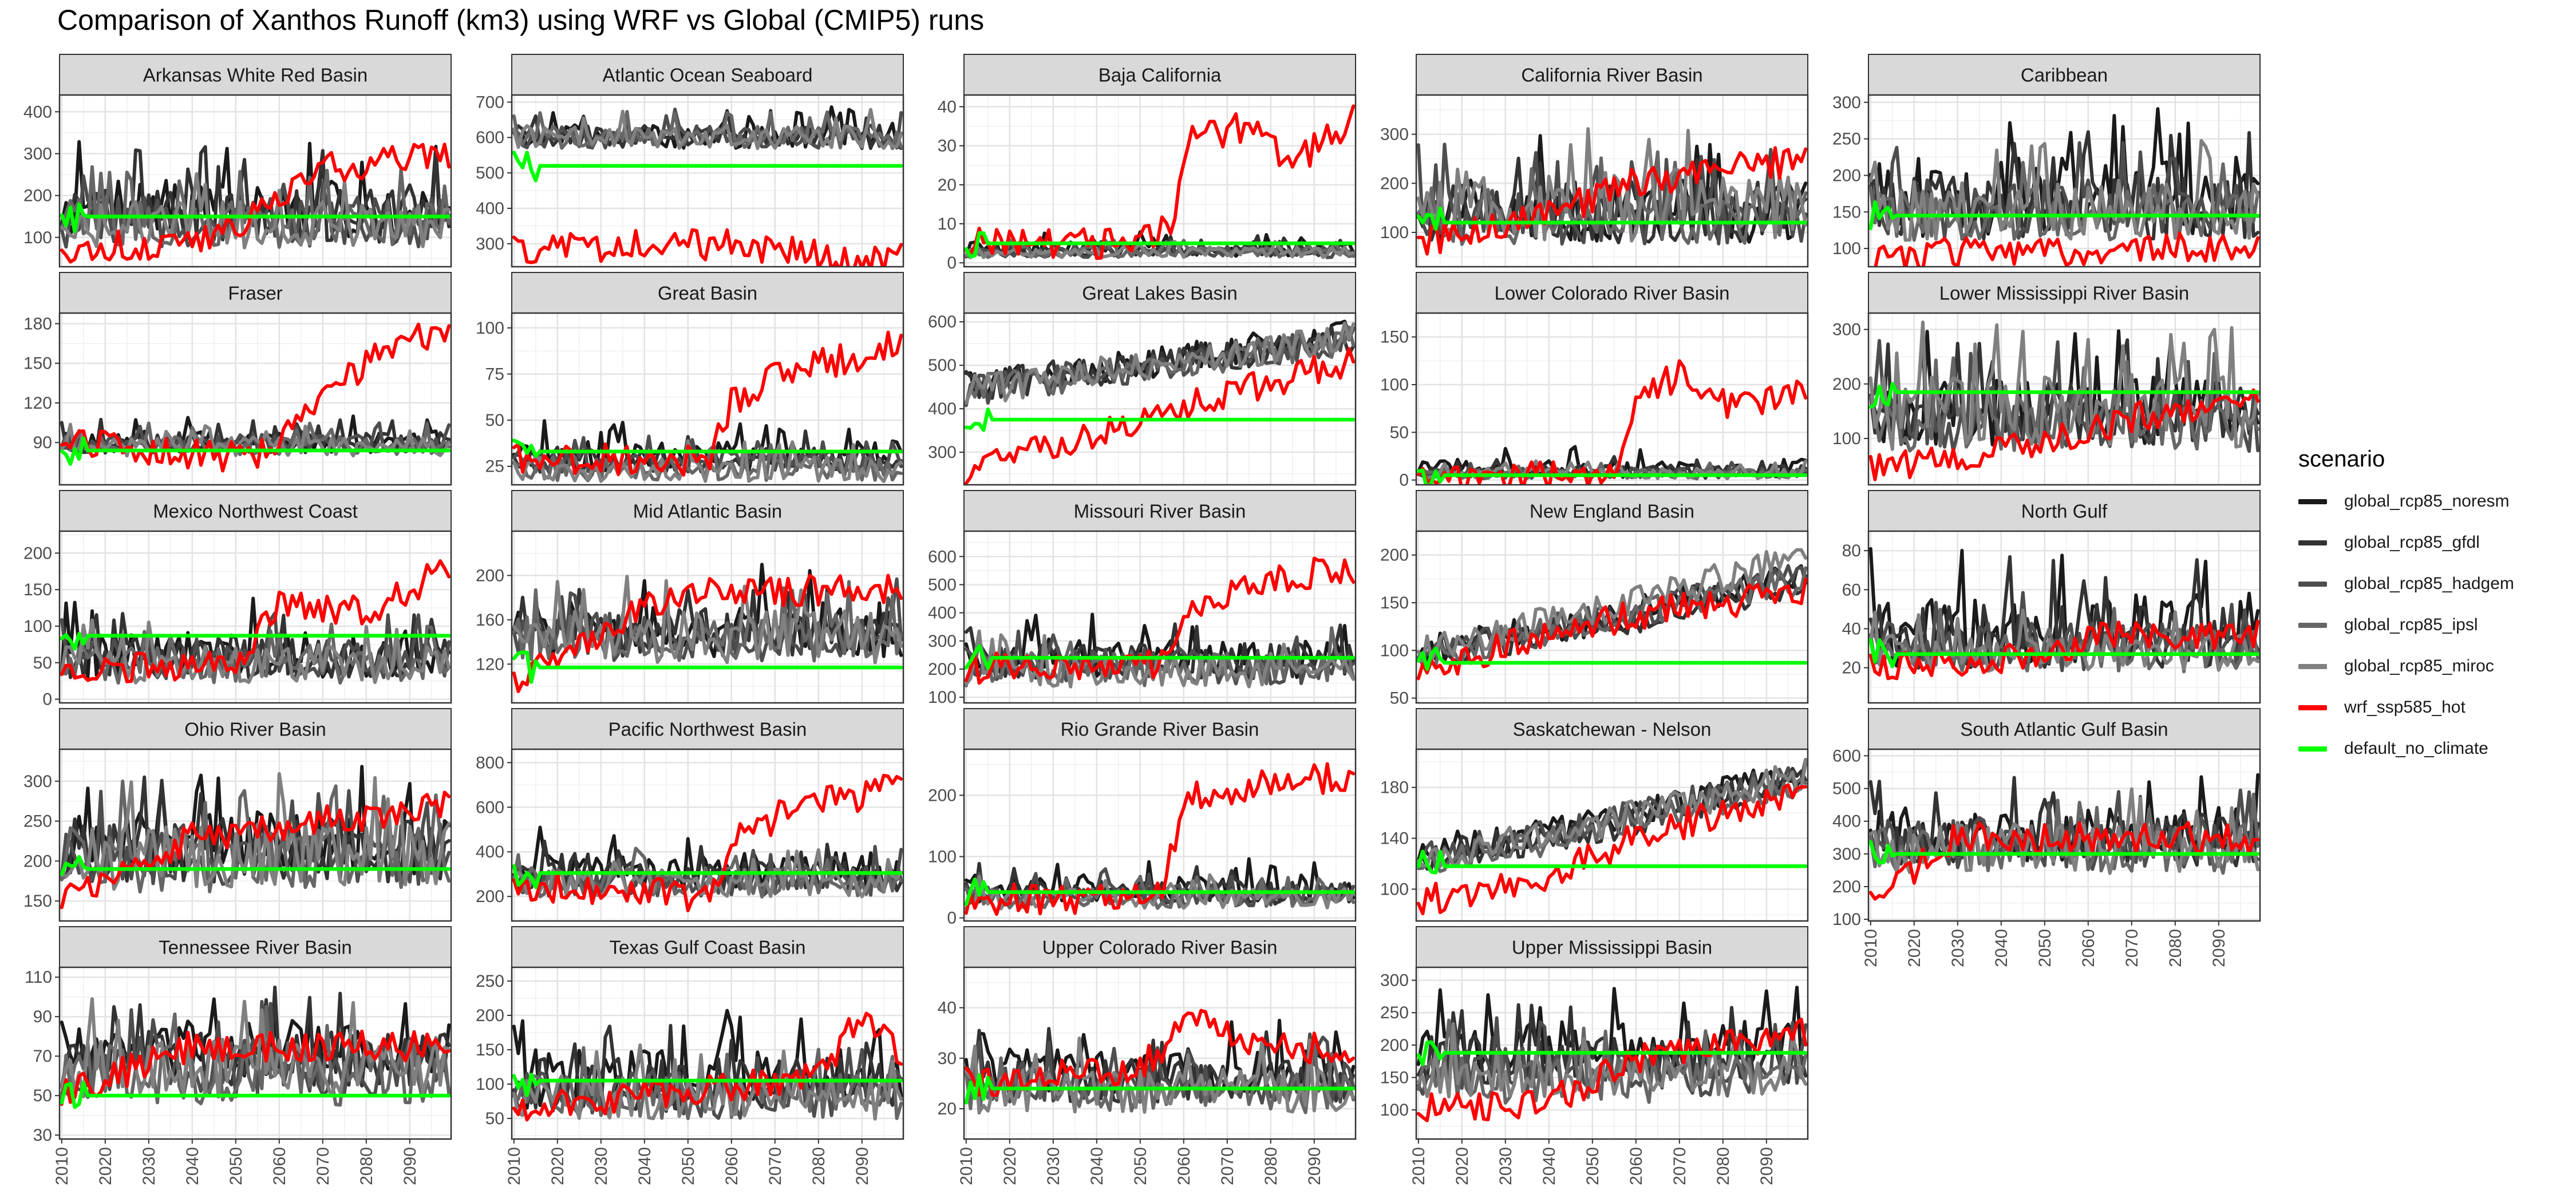  I want to click on panel-mexico-northwest-coast: Mexico Northwest Coast 0 50 100 150 200, so click(237, 599).